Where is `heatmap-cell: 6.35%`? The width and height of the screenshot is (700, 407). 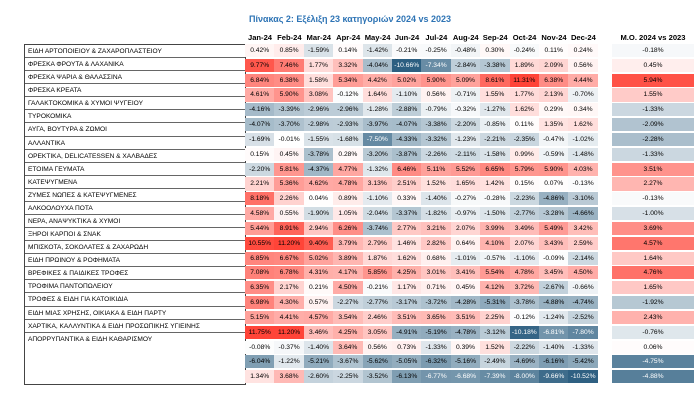 heatmap-cell: 6.35% is located at coordinates (260, 288).